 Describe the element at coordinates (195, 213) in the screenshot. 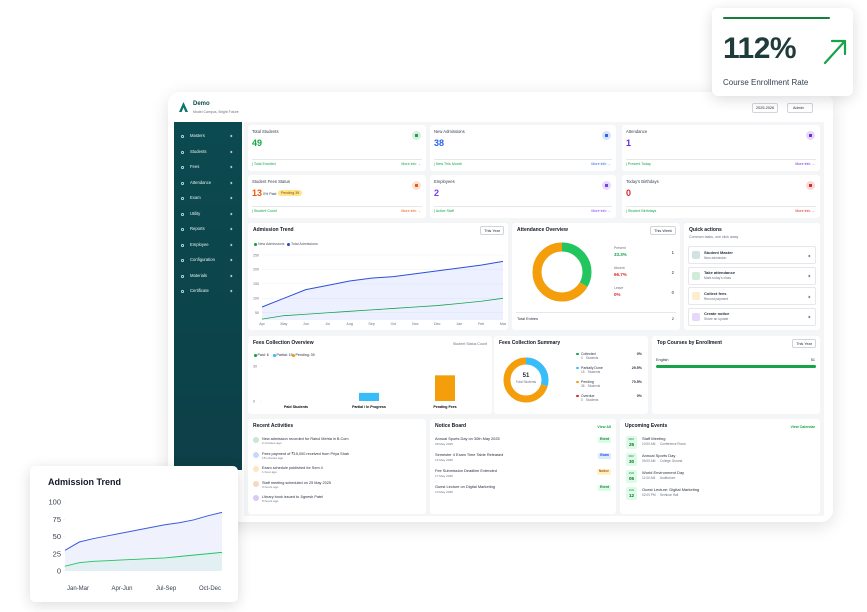

I see `menu-item: Utility` at that location.